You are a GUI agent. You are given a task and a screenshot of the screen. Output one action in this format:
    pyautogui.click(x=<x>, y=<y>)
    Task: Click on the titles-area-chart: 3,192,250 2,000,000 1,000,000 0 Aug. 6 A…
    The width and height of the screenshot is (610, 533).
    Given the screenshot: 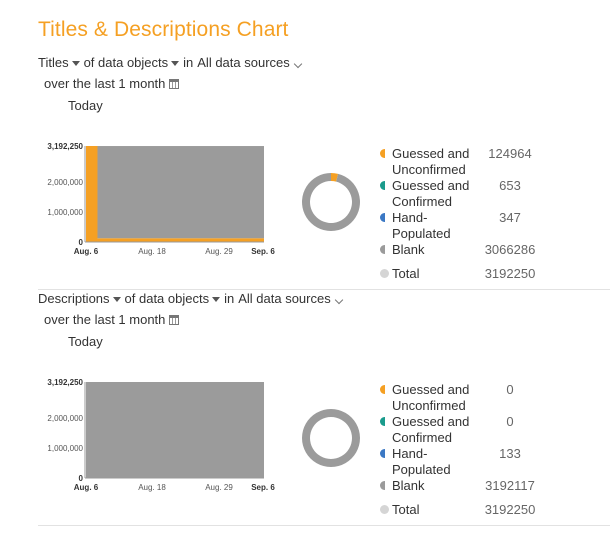 What is the action you would take?
    pyautogui.click(x=161, y=199)
    